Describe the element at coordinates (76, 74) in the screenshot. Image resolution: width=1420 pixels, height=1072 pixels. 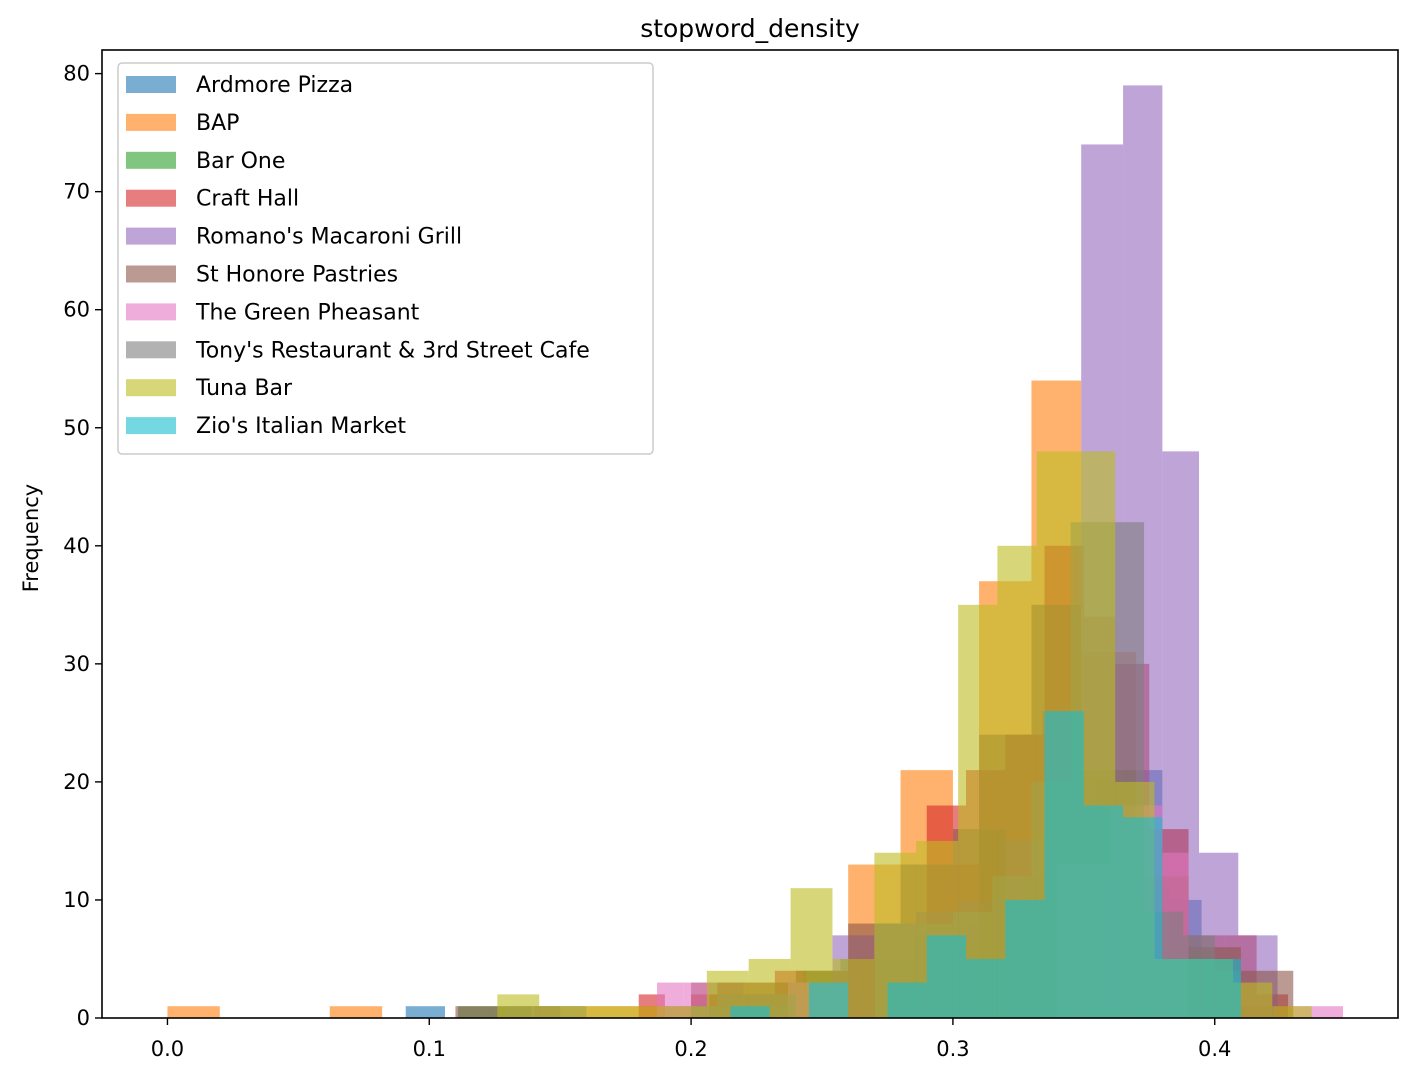
I see `y-tick-label: 80` at that location.